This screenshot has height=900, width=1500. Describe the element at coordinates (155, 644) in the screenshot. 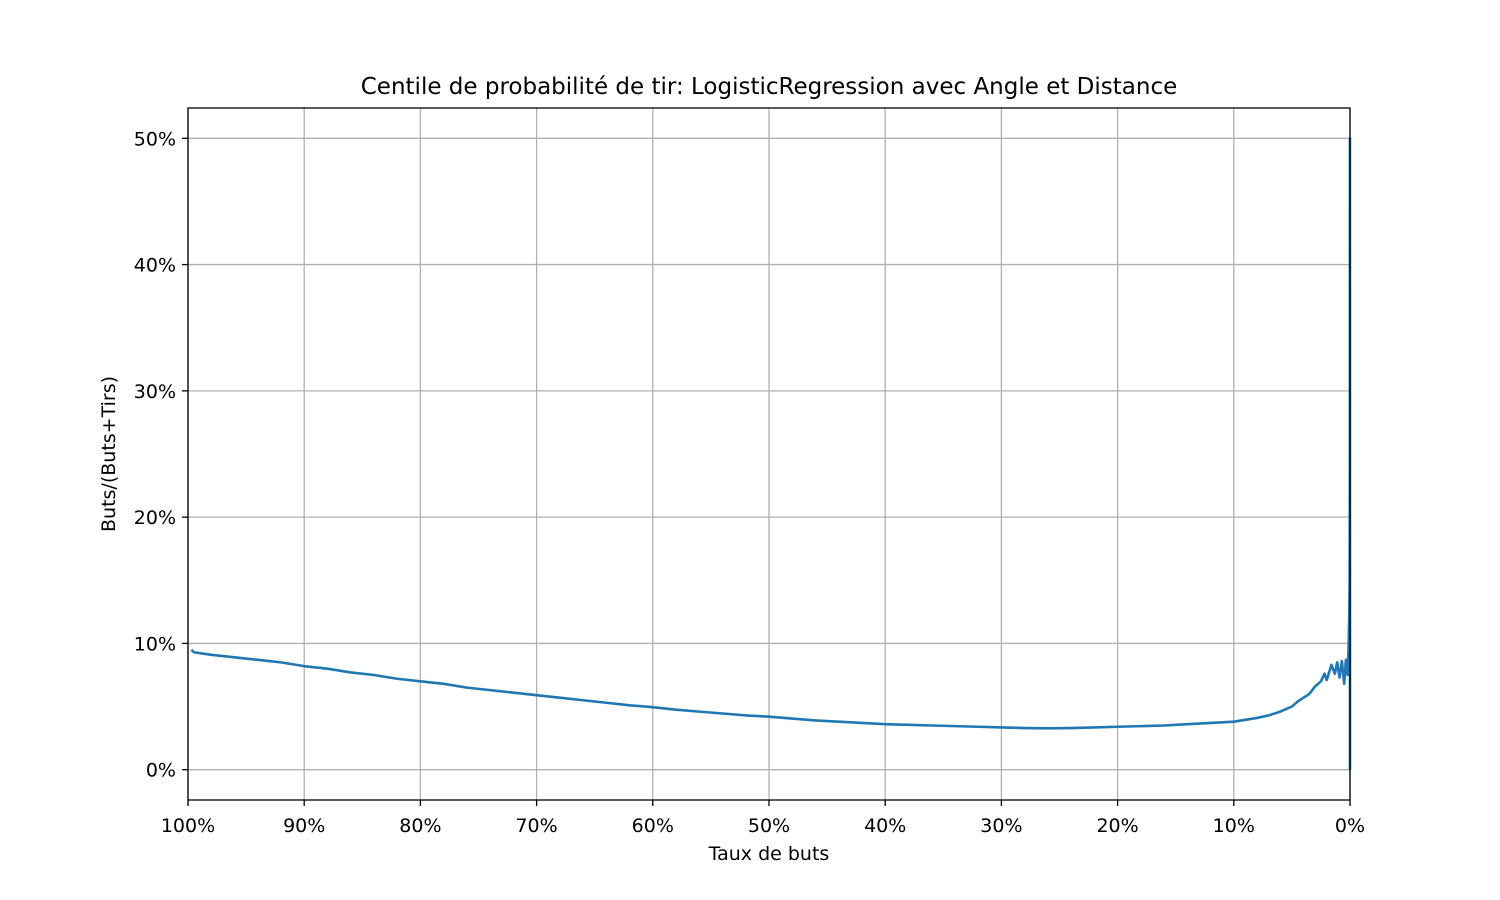

I see `y-tick-label: 10%` at that location.